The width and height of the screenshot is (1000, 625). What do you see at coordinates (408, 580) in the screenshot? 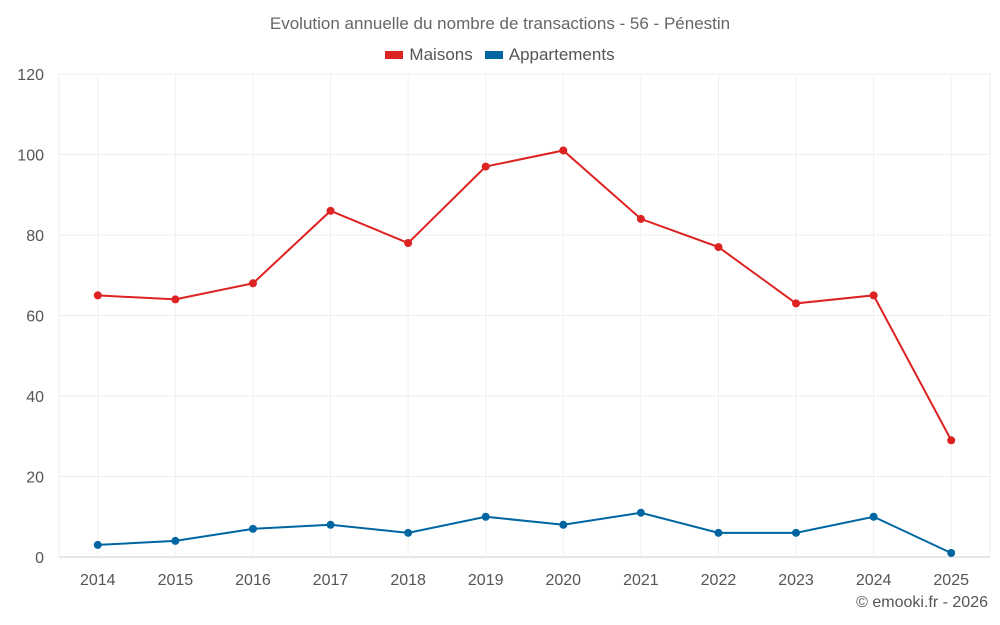
I see `x-tick-label: 2018` at bounding box center [408, 580].